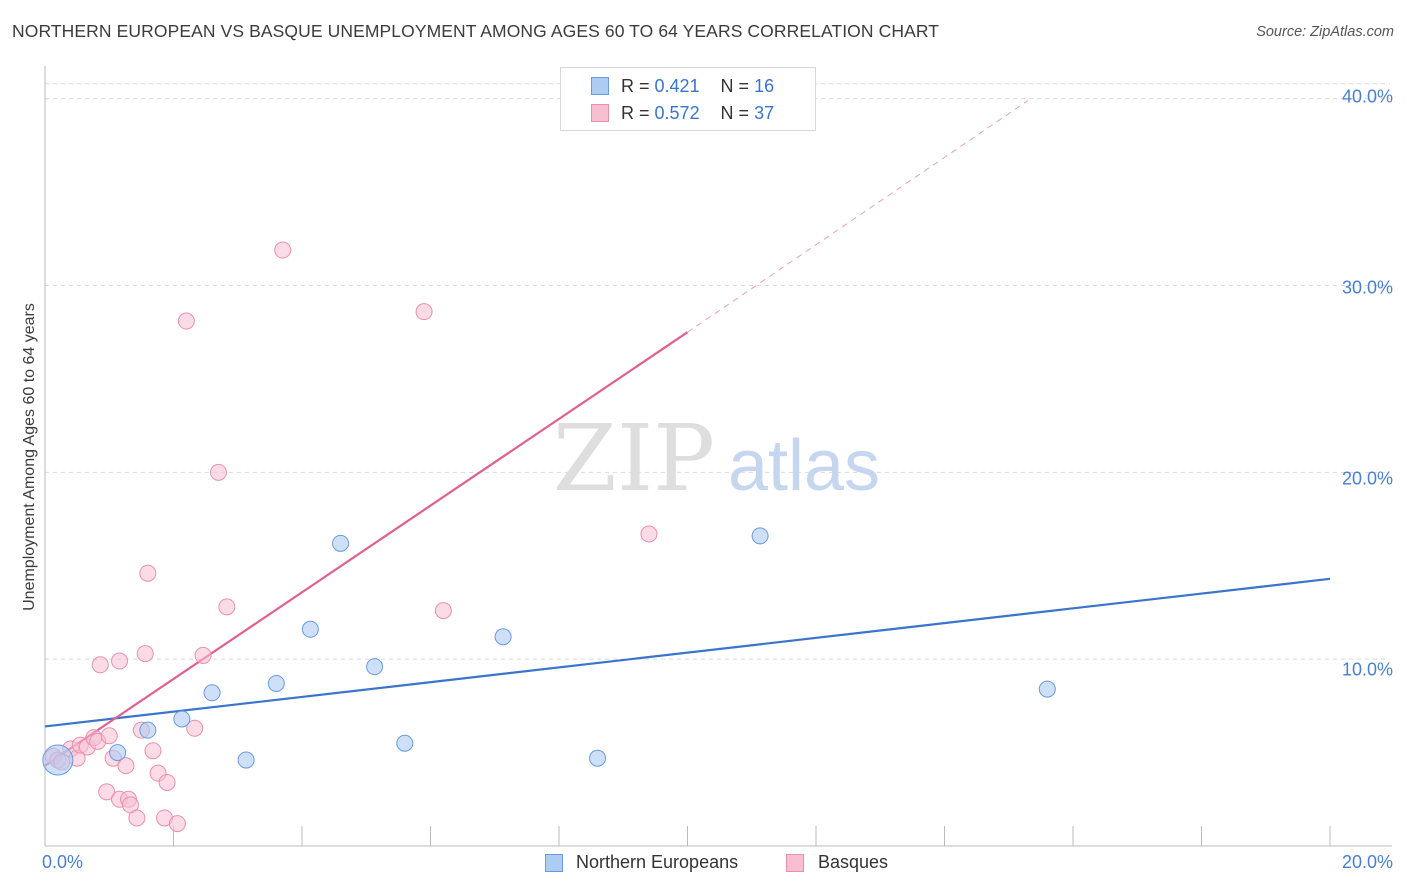 This screenshot has width=1406, height=892. Describe the element at coordinates (657, 862) in the screenshot. I see `bottom-legend-northern: Northern Europeans` at that location.